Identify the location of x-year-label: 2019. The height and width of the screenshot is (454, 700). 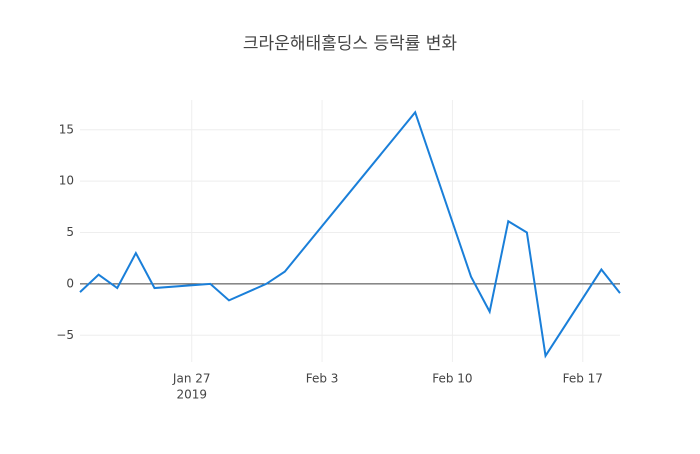
(191, 395).